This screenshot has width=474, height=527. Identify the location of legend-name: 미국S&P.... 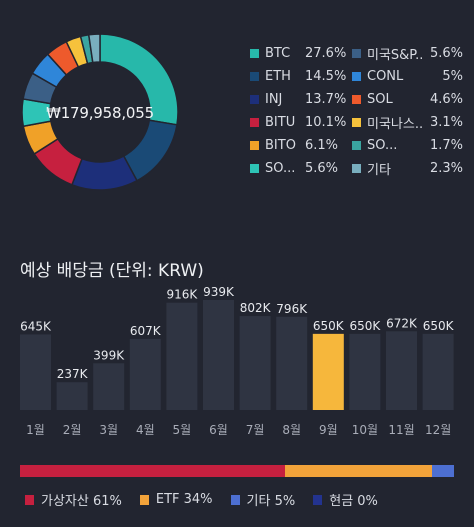
(395, 55).